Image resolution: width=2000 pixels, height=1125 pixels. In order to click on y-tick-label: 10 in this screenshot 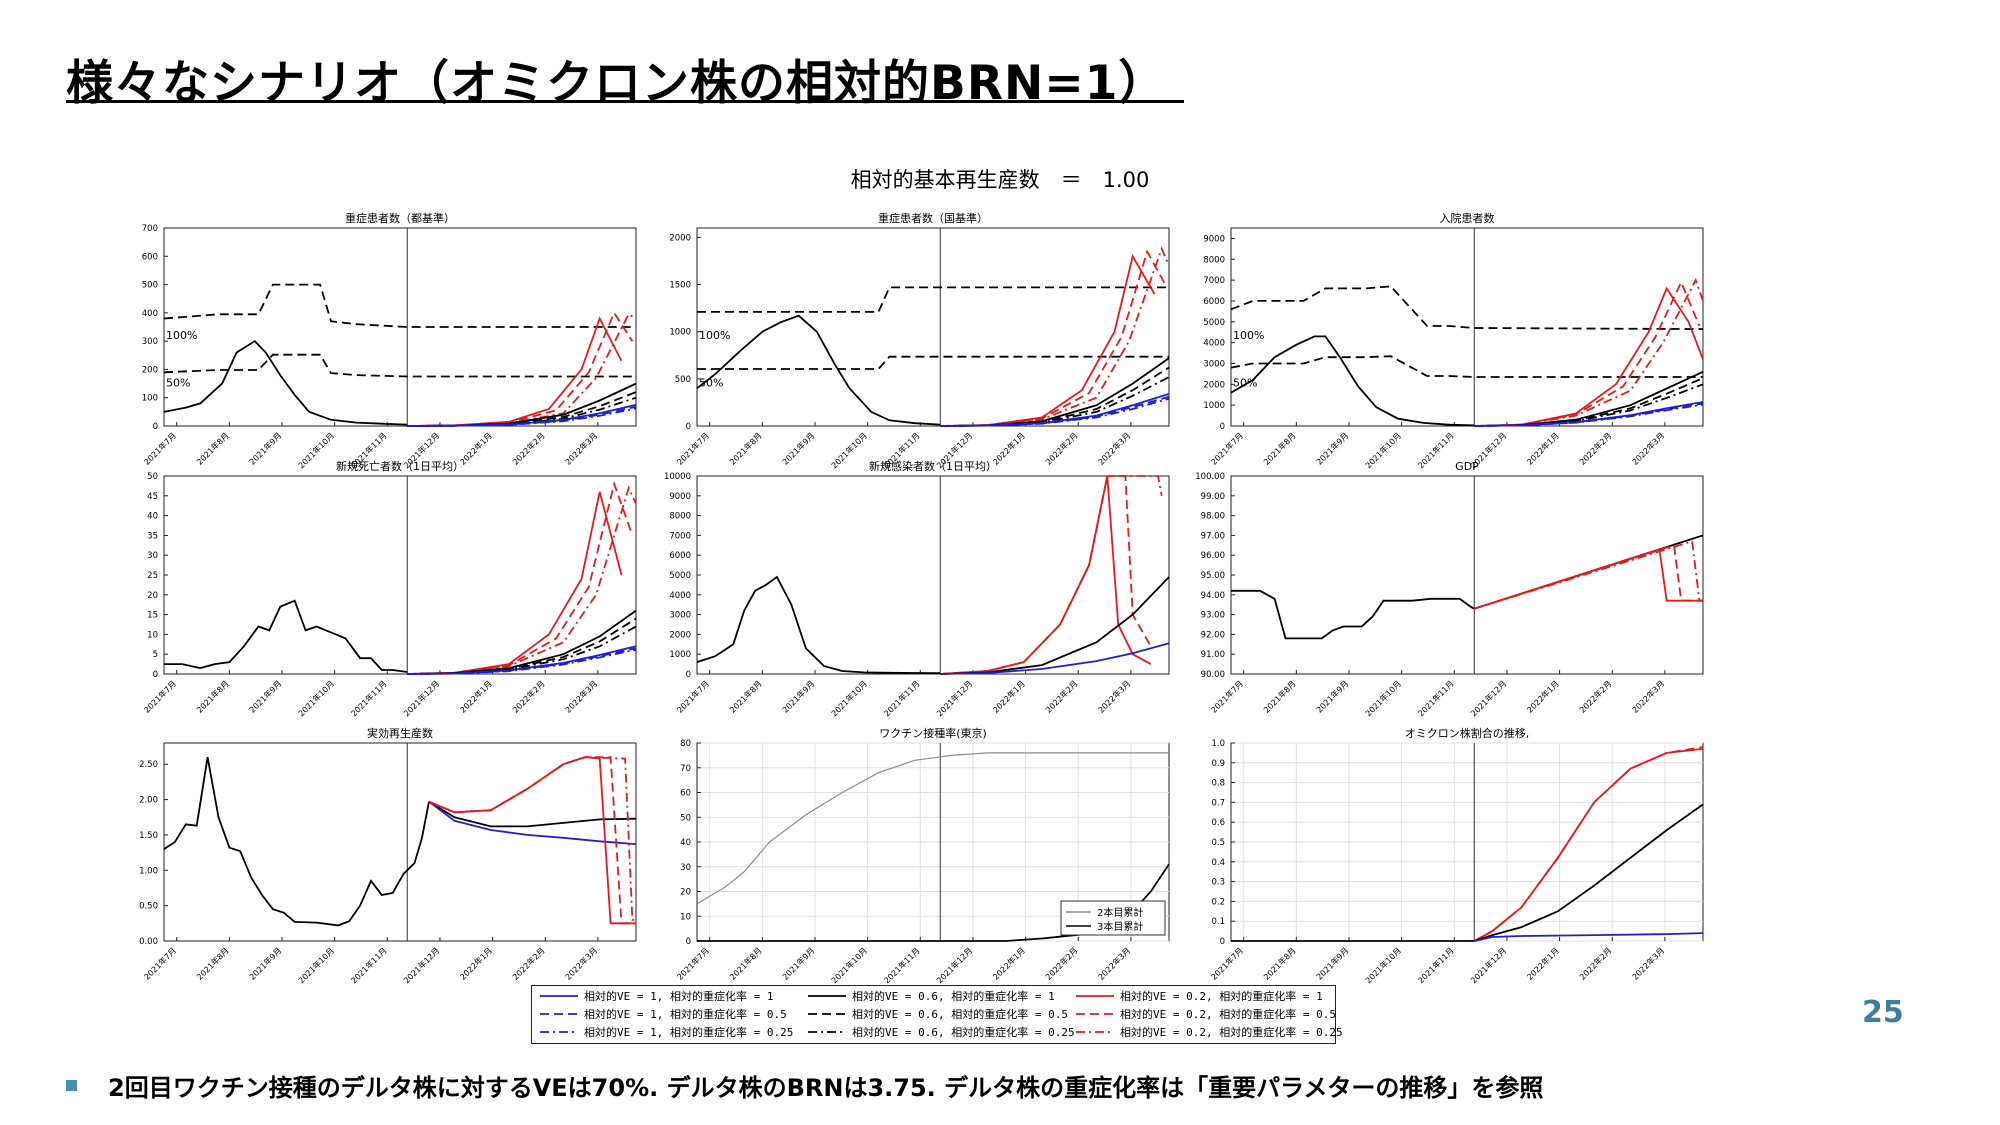, I will do `click(685, 917)`.